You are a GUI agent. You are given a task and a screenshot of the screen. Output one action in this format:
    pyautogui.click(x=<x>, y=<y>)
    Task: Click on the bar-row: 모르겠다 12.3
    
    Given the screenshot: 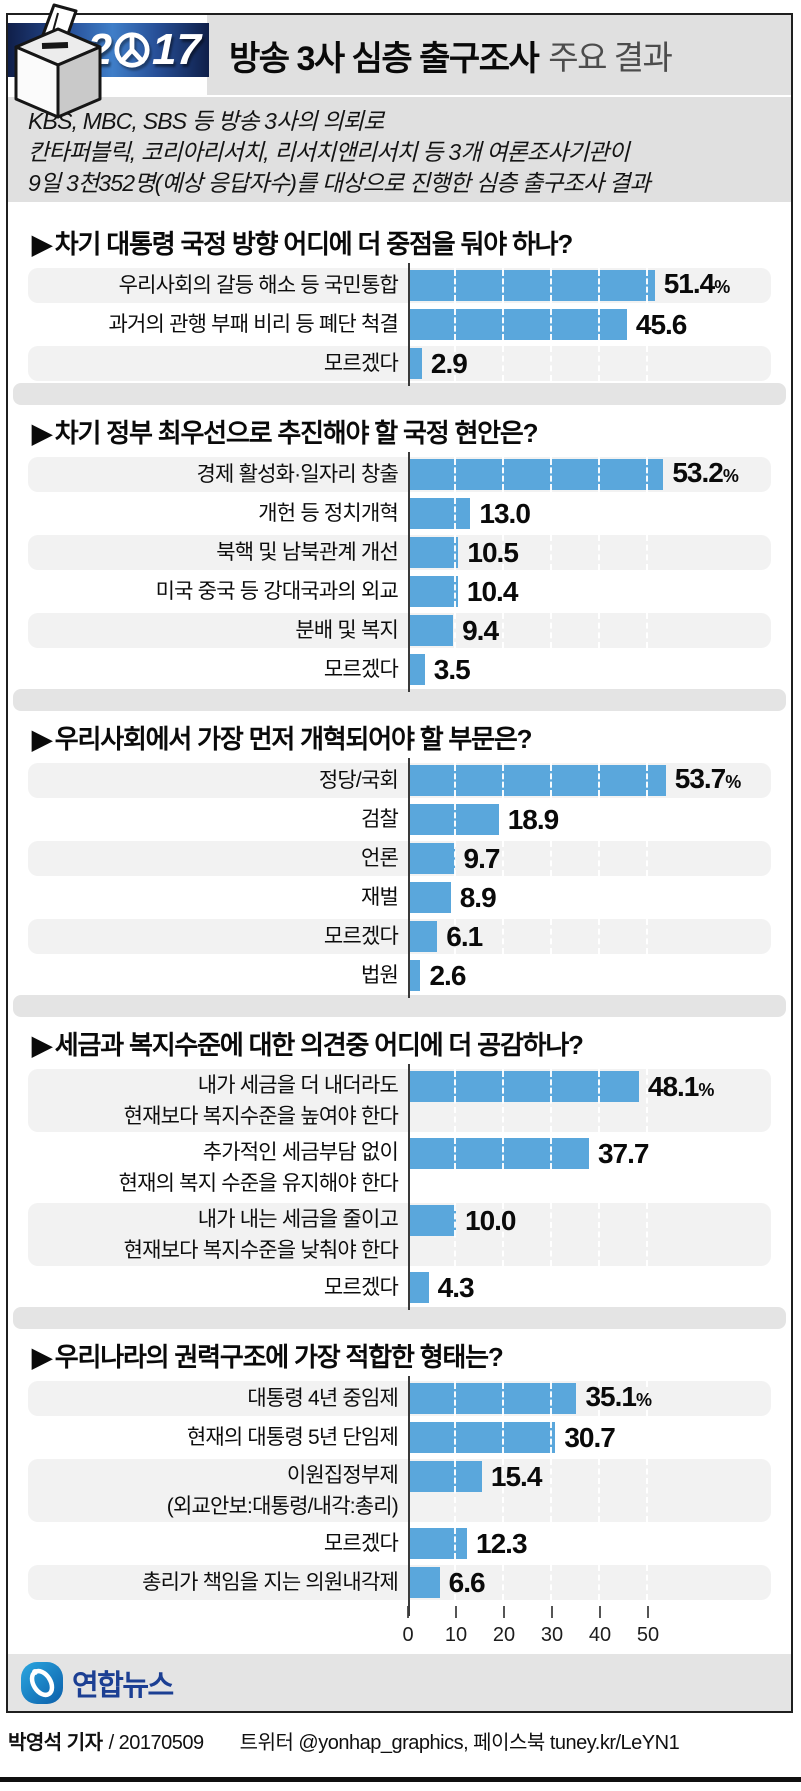 What is the action you would take?
    pyautogui.click(x=399, y=1543)
    